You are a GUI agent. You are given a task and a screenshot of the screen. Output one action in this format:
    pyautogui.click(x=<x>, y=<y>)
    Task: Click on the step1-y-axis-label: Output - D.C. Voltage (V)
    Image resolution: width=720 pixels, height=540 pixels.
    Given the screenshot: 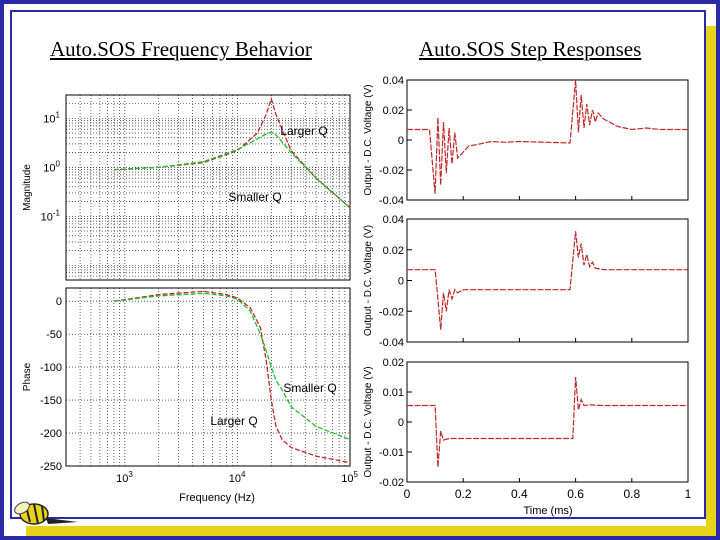 What is the action you would take?
    pyautogui.click(x=368, y=139)
    